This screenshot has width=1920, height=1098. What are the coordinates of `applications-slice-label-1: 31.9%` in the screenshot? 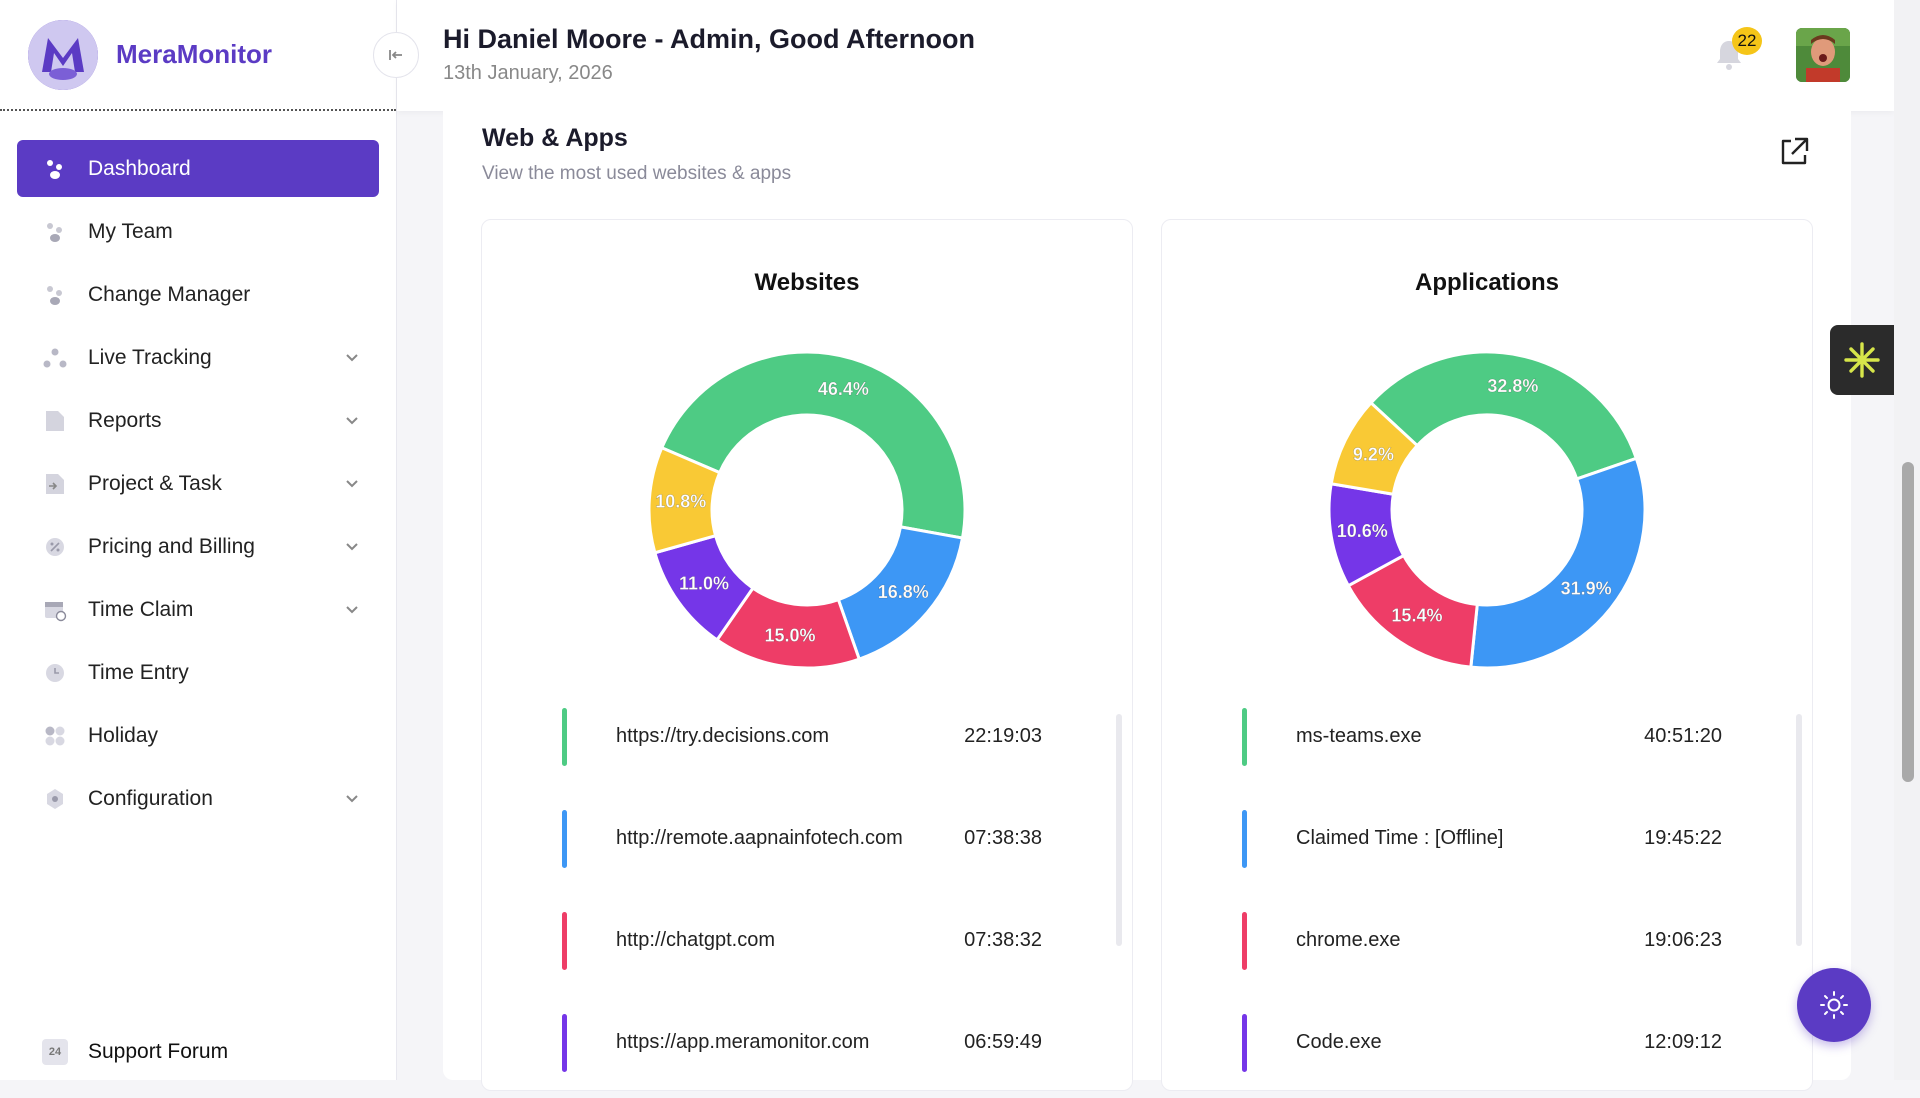 It's located at (1586, 589).